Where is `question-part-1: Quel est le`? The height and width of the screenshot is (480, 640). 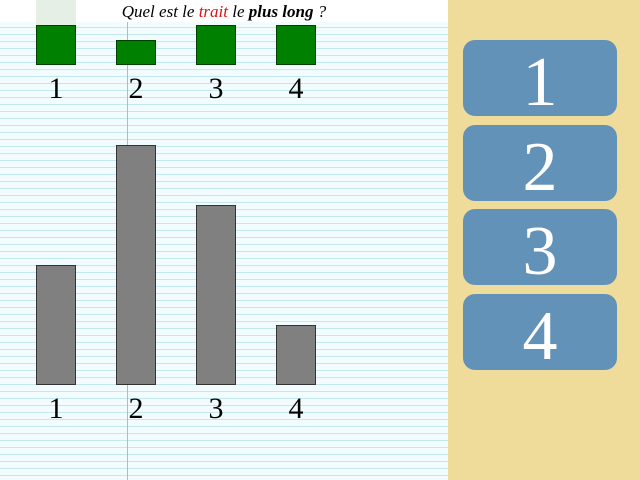 question-part-1: Quel est le is located at coordinates (160, 11).